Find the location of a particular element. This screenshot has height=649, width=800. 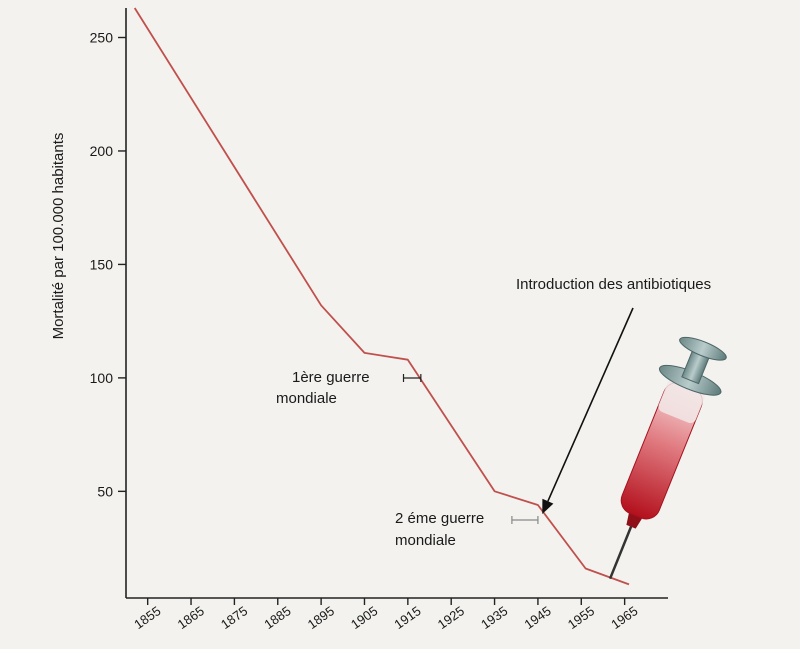

war2-period-bracket is located at coordinates (525, 520).